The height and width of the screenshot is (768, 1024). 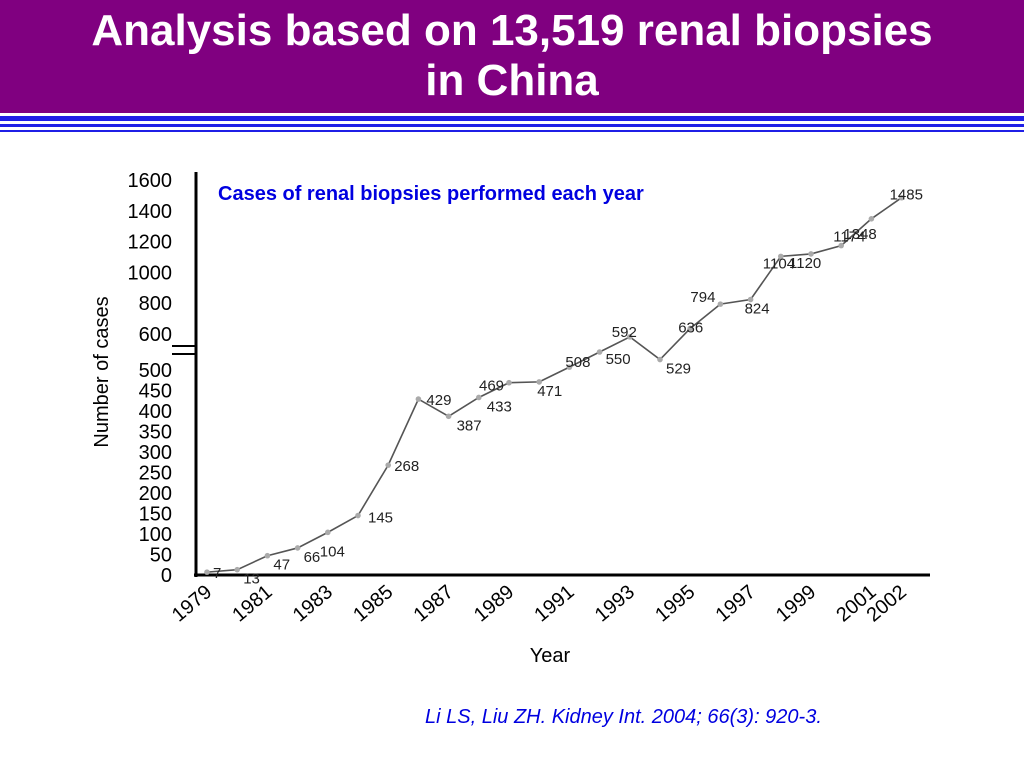 What do you see at coordinates (406, 466) in the screenshot?
I see `data-label: 268` at bounding box center [406, 466].